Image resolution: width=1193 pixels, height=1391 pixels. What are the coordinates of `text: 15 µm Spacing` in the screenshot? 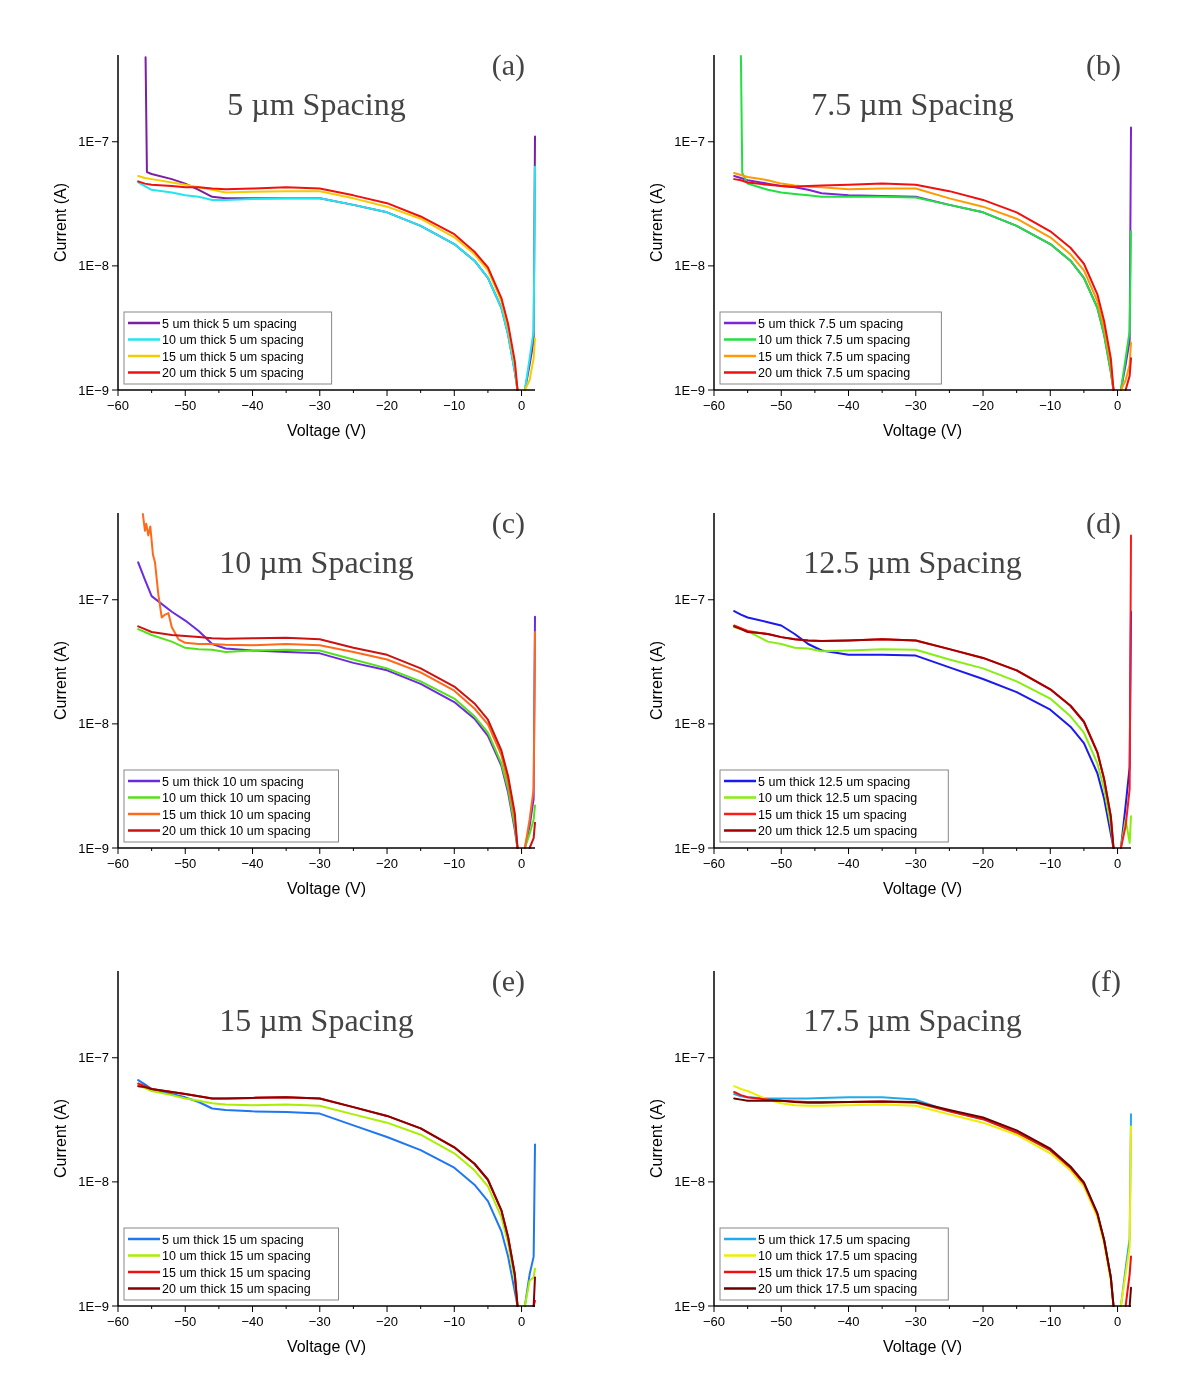 It's located at (316, 1020).